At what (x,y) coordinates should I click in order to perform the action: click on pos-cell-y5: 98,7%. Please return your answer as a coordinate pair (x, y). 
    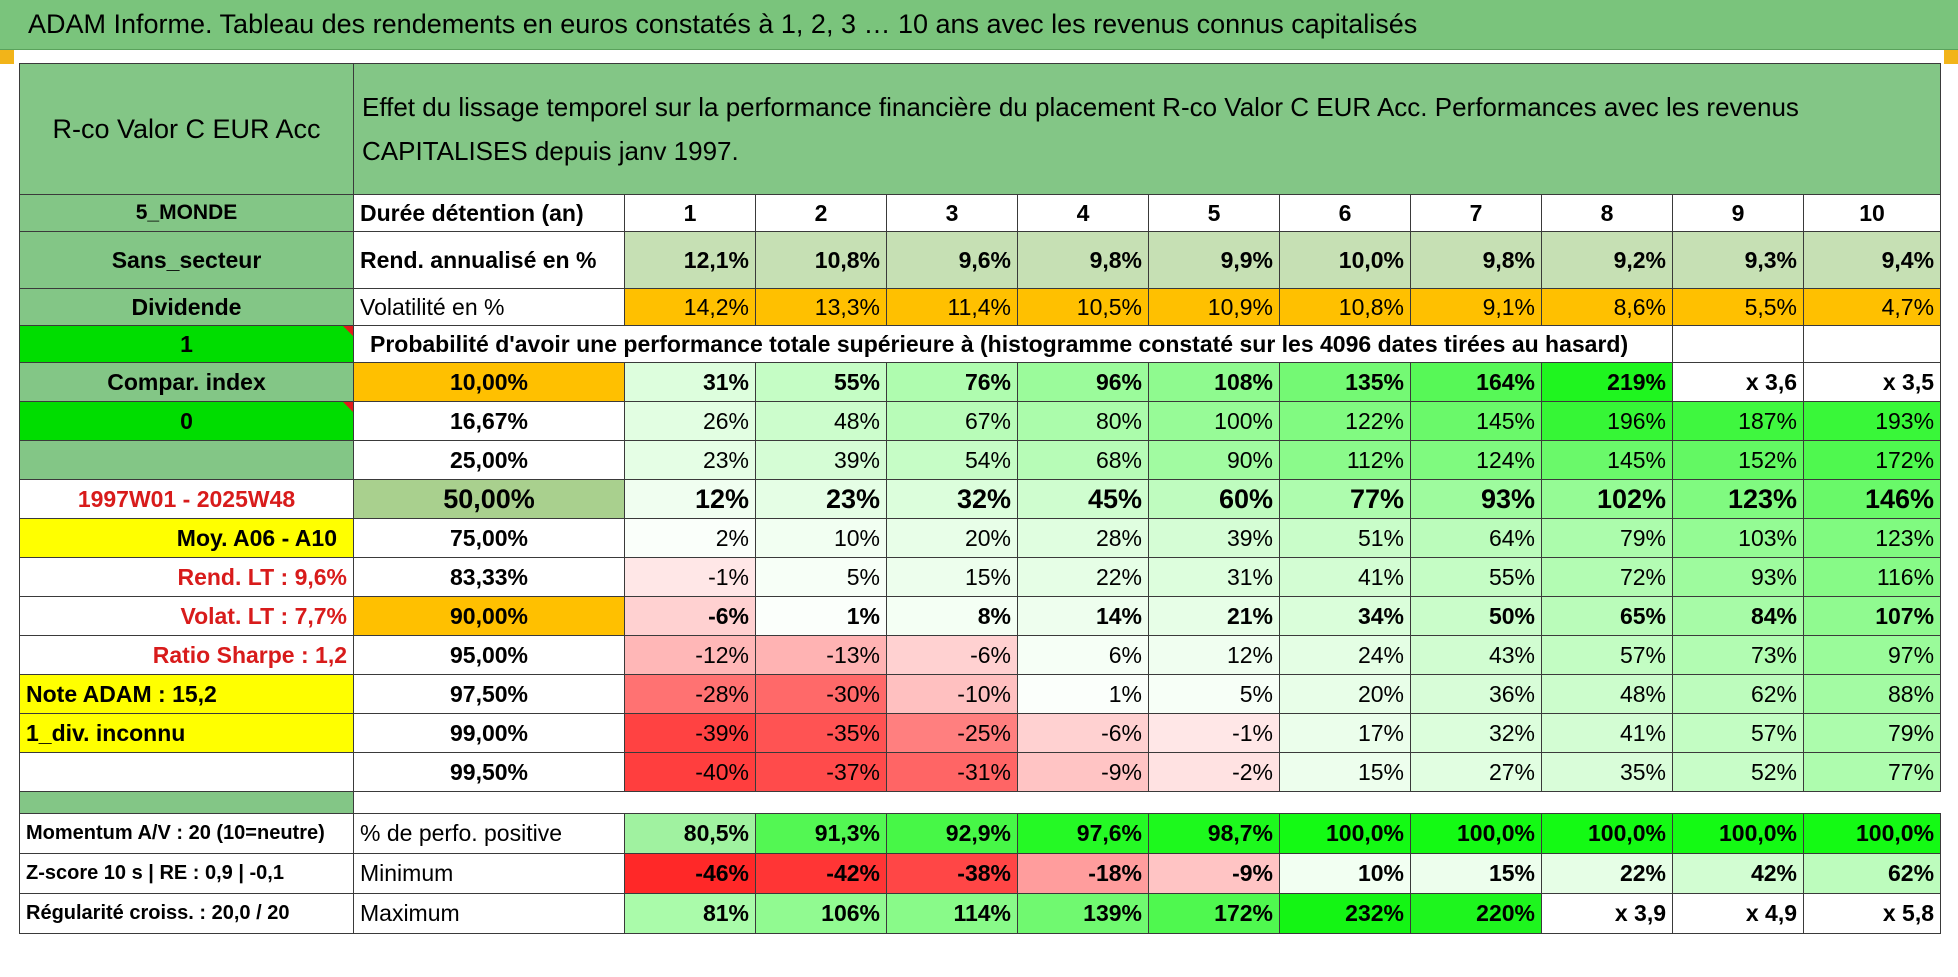
    Looking at the image, I should click on (1214, 833).